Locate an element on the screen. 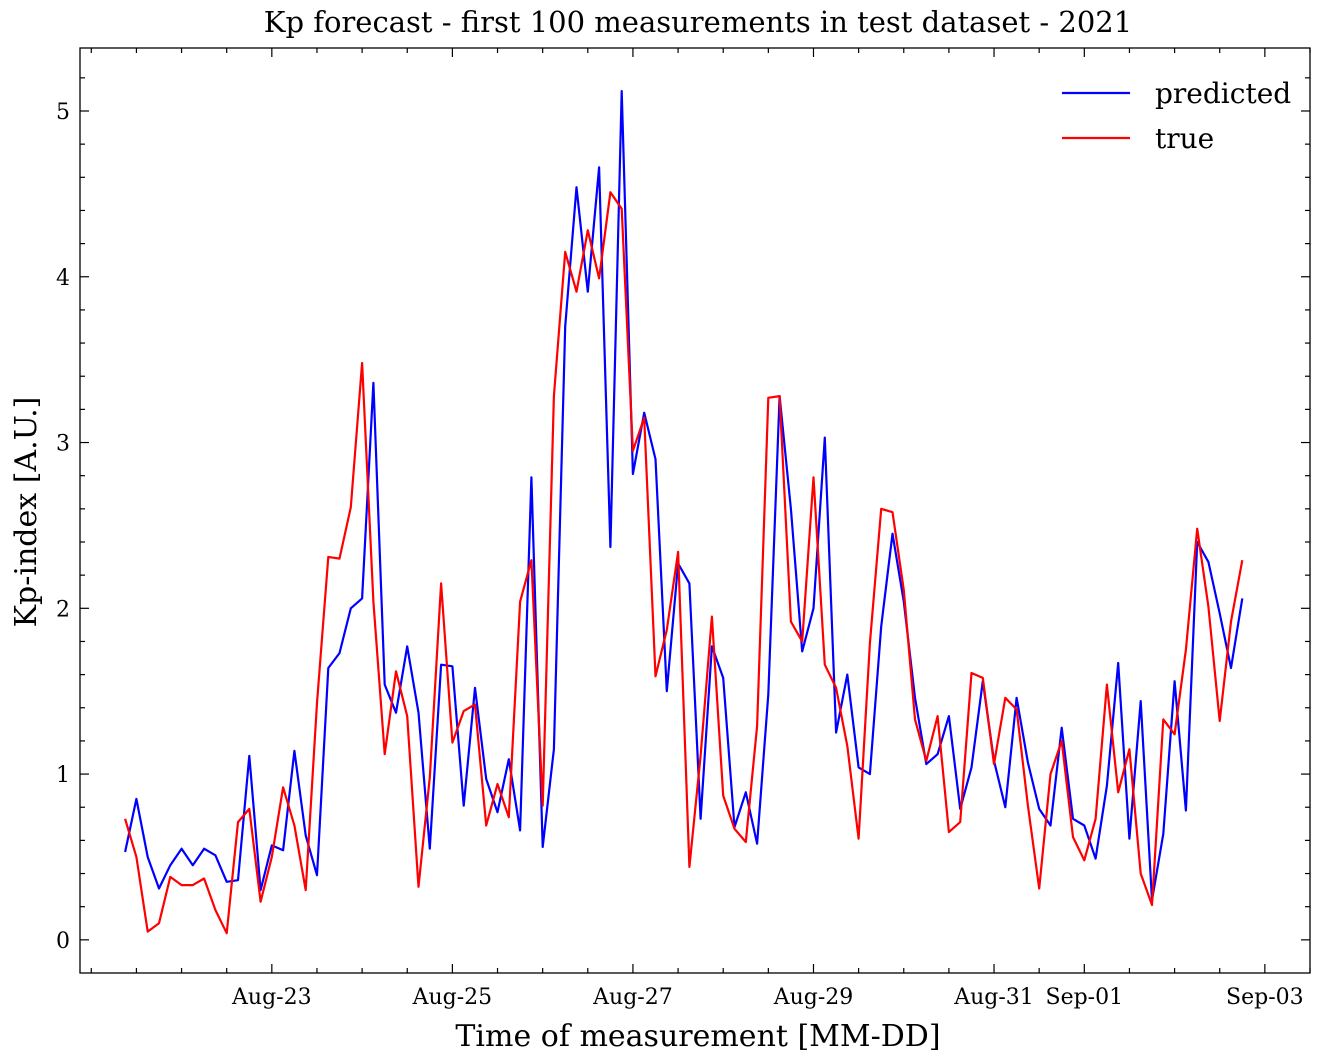 This screenshot has height=1064, width=1328. x-axis-label: Time of measurement [MM-DD] is located at coordinates (697, 1036).